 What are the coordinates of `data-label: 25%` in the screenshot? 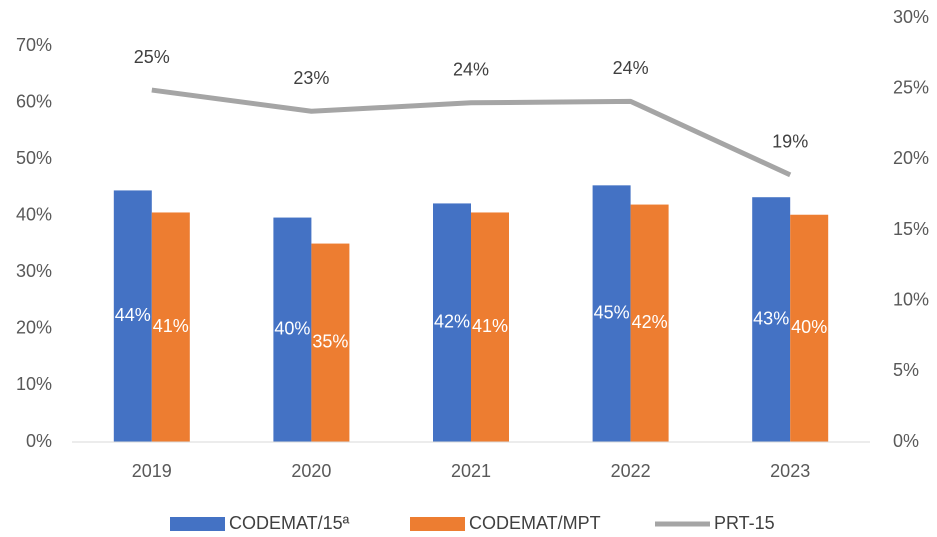 It's located at (152, 57).